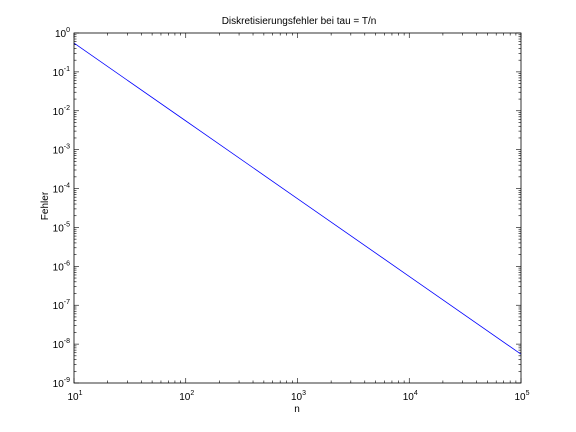 Image resolution: width=576 pixels, height=432 pixels. What do you see at coordinates (61, 150) in the screenshot?
I see `y-tick-label: 10⁻³` at bounding box center [61, 150].